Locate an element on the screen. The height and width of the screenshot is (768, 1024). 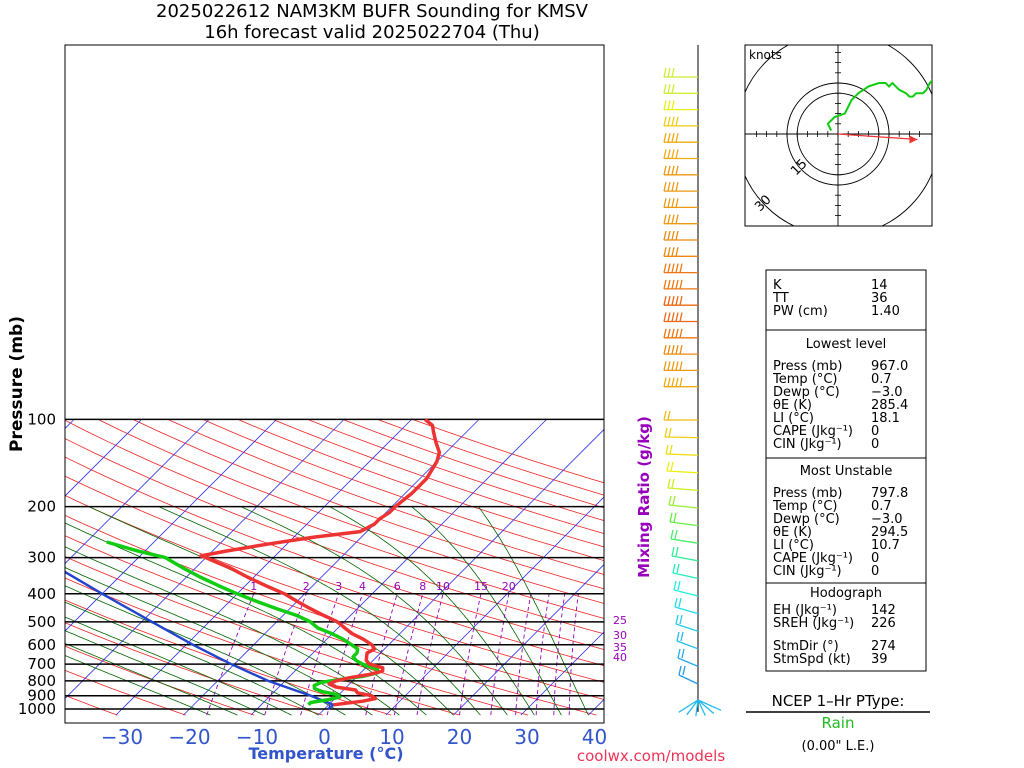
storm-row-label: StmDir (°) is located at coordinates (806, 646).